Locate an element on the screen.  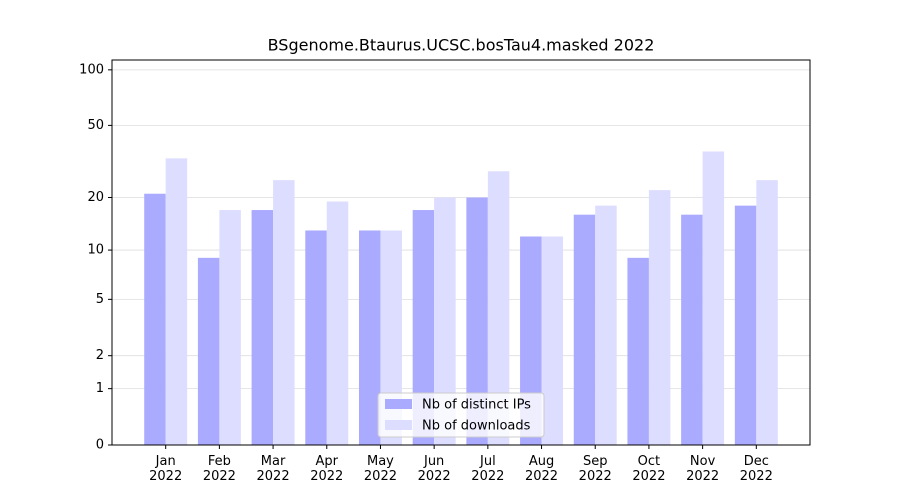
x-tick-label: Nov 2022 is located at coordinates (703, 469).